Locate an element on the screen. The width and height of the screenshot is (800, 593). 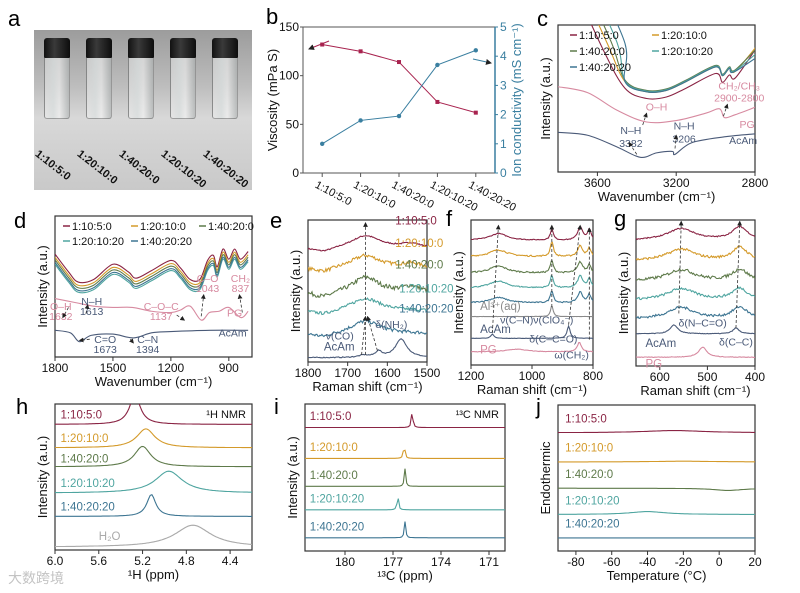
panel-label-e: e is located at coordinates (276, 220).